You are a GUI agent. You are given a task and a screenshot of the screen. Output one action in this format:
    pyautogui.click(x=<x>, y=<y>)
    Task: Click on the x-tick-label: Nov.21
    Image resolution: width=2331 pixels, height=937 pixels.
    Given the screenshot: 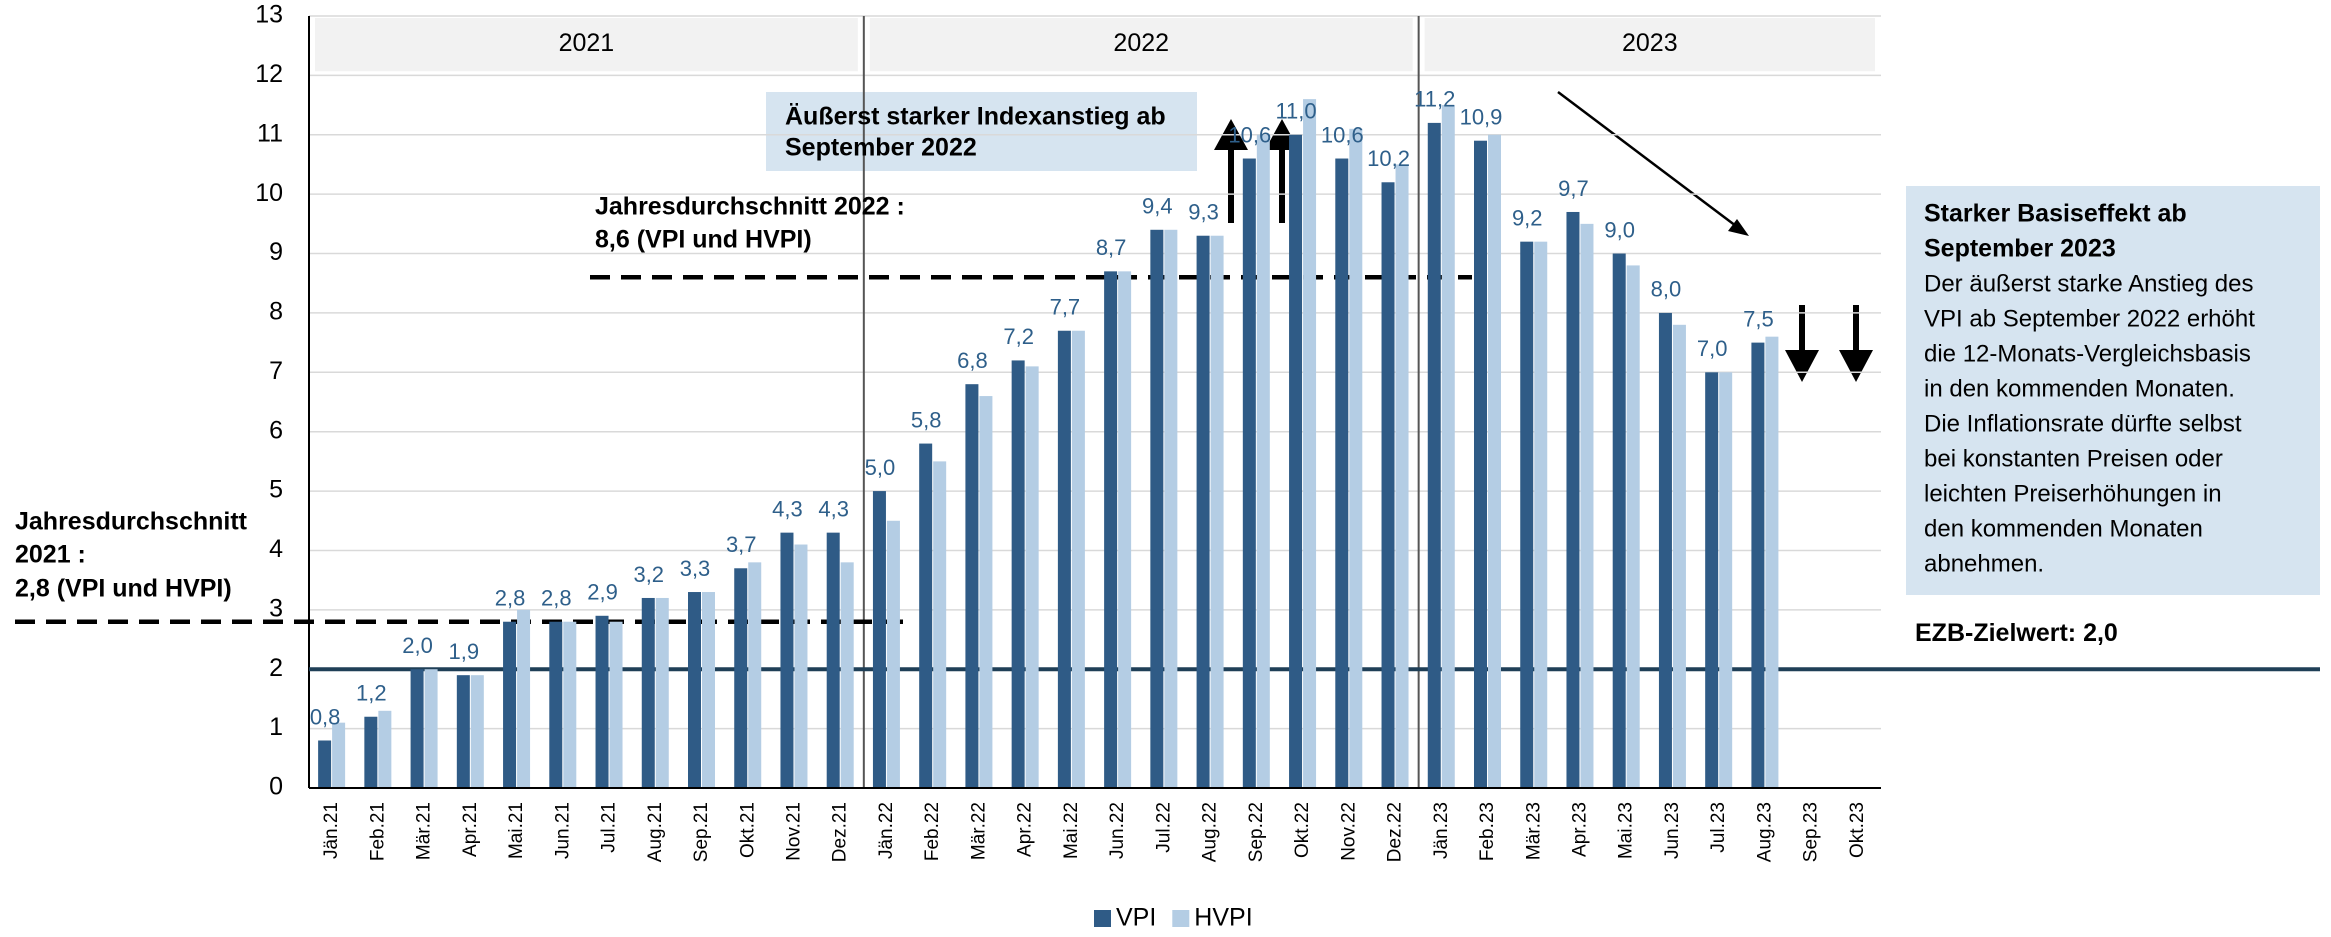 What is the action you would take?
    pyautogui.click(x=793, y=831)
    